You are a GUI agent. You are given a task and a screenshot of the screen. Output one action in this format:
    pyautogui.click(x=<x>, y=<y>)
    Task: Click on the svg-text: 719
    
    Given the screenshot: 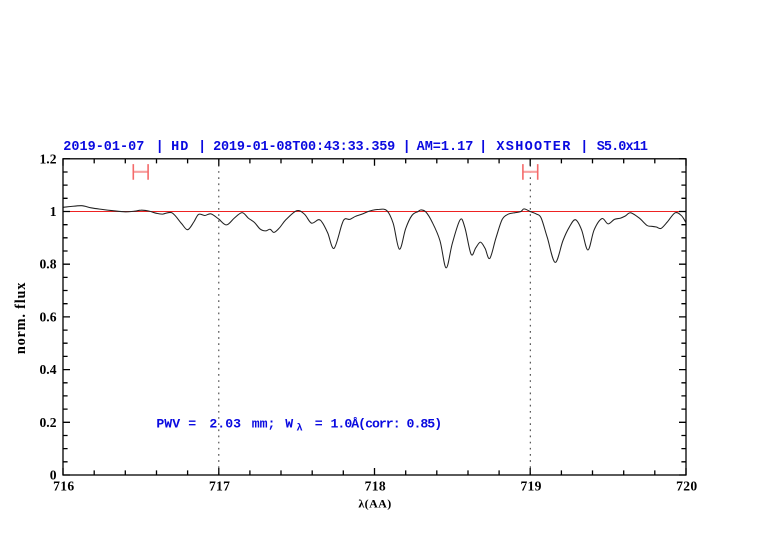 What is the action you would take?
    pyautogui.click(x=530, y=485)
    